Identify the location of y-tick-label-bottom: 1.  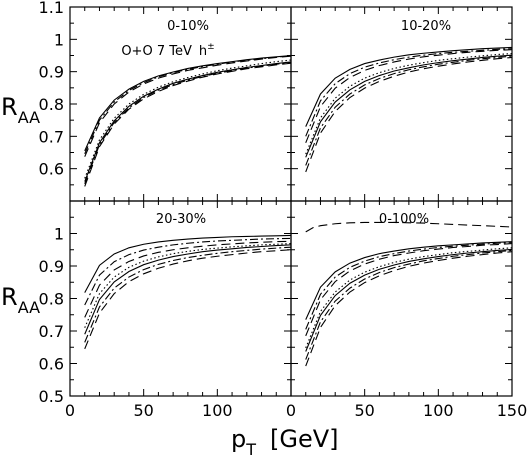
(59, 234).